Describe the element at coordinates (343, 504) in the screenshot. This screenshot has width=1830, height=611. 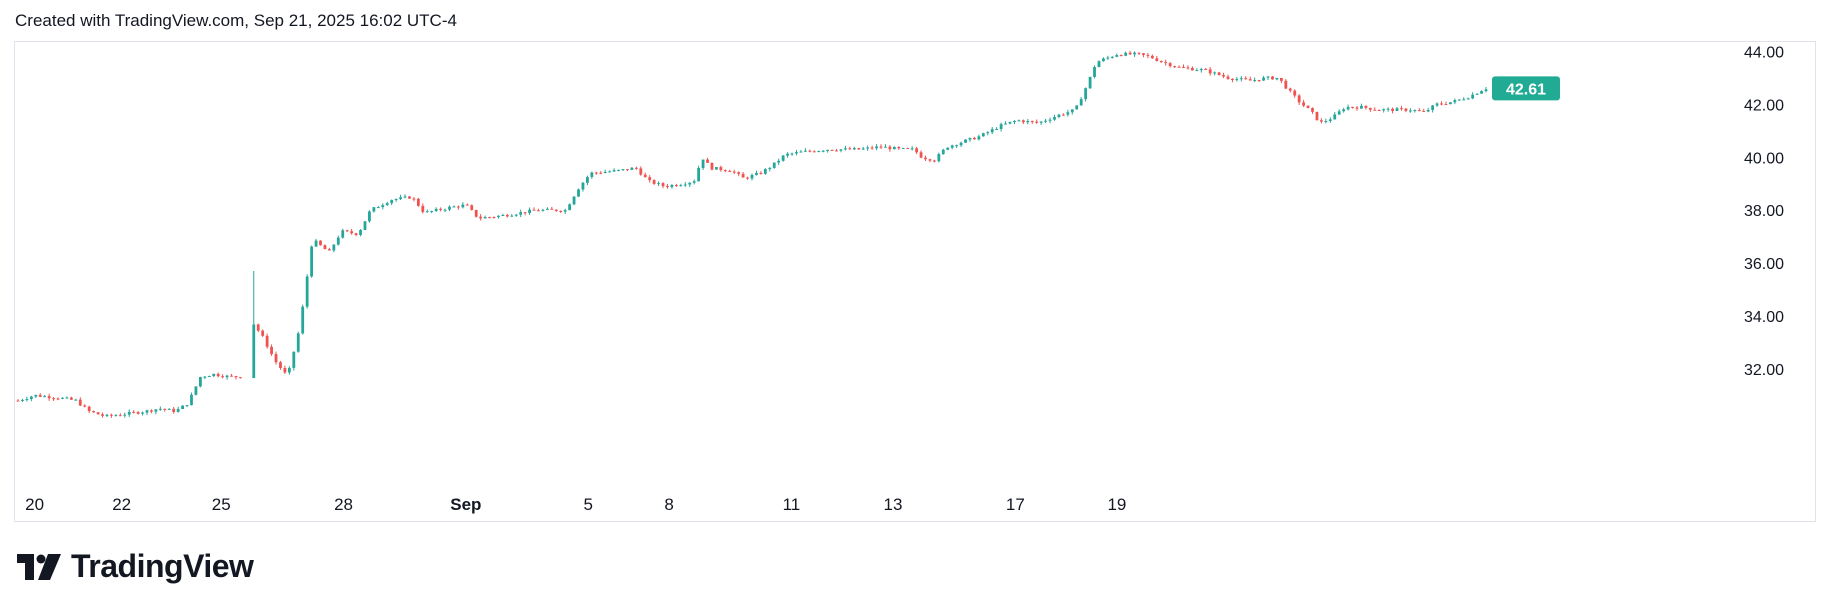
I see `x-tick-label: 28` at that location.